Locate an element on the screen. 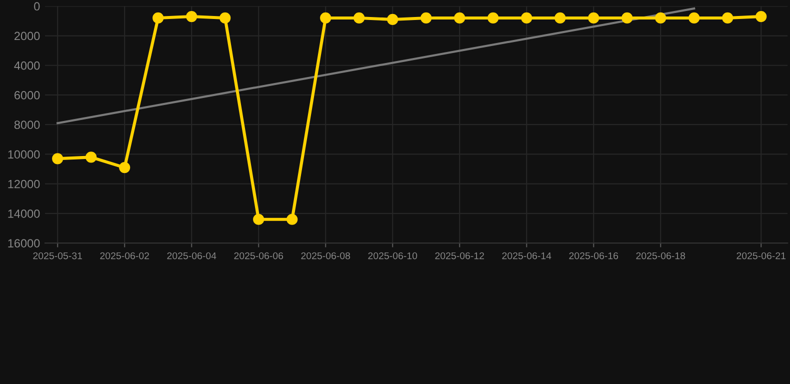 The image size is (790, 384). y-tick-label: 10000 is located at coordinates (24, 154).